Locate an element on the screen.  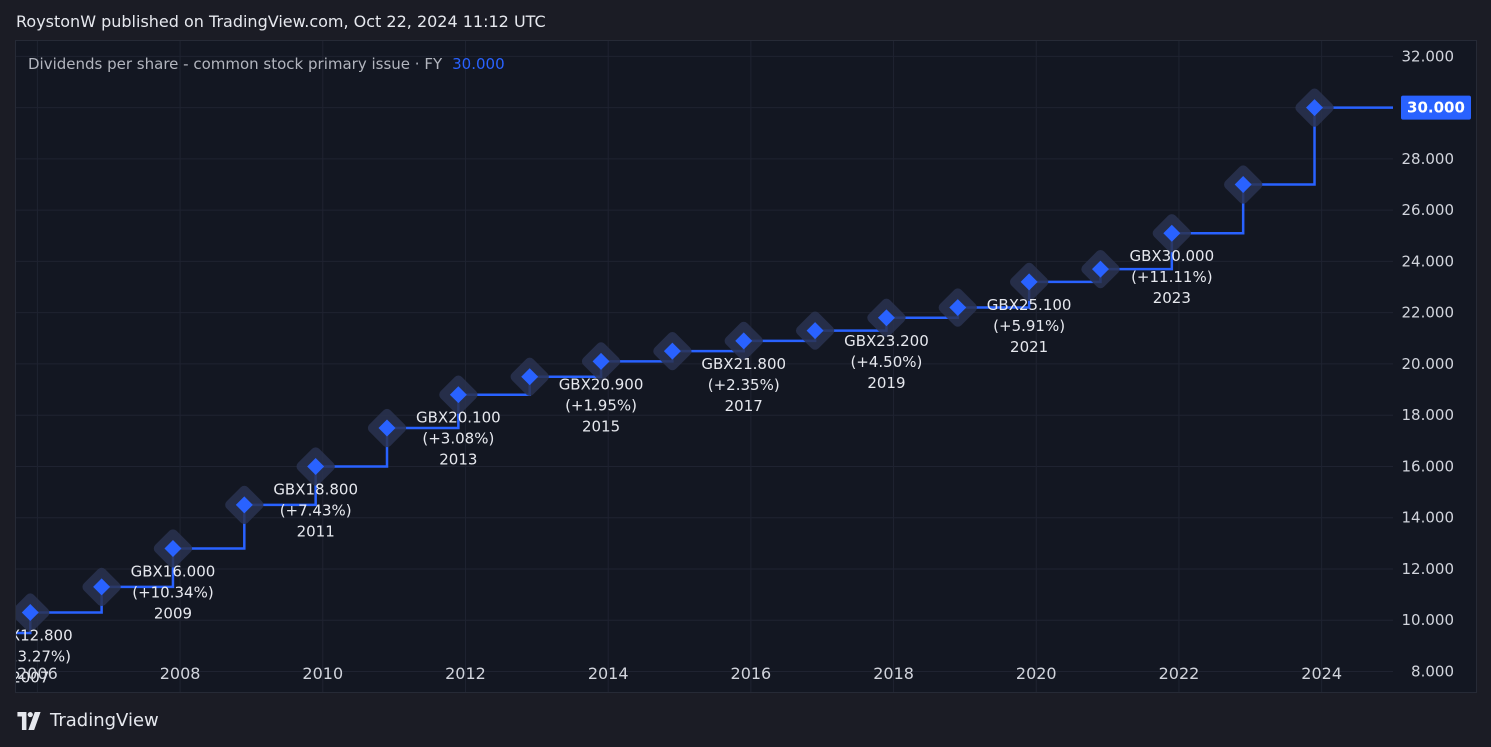
x-tick-label: 2006 is located at coordinates (37, 673).